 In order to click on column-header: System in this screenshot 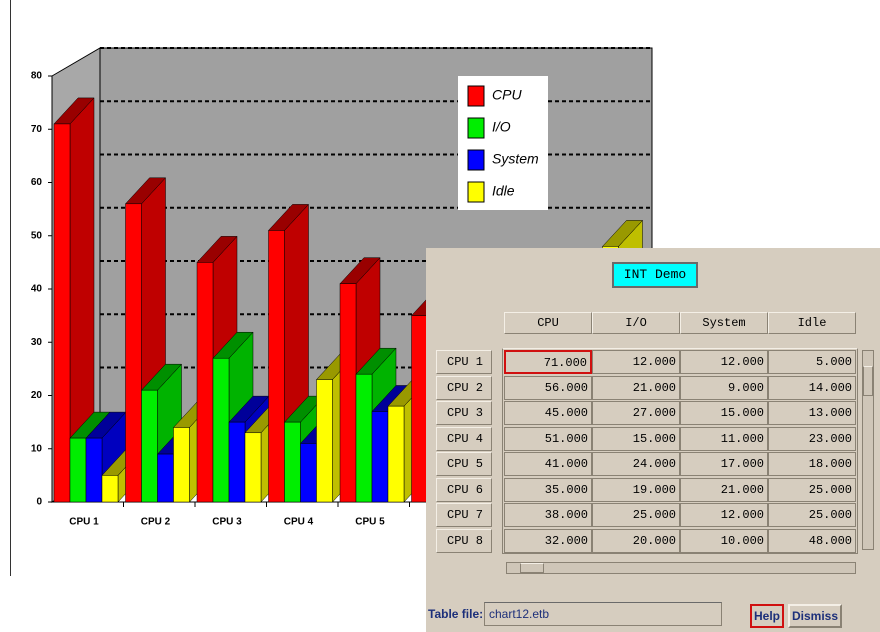, I will do `click(724, 323)`.